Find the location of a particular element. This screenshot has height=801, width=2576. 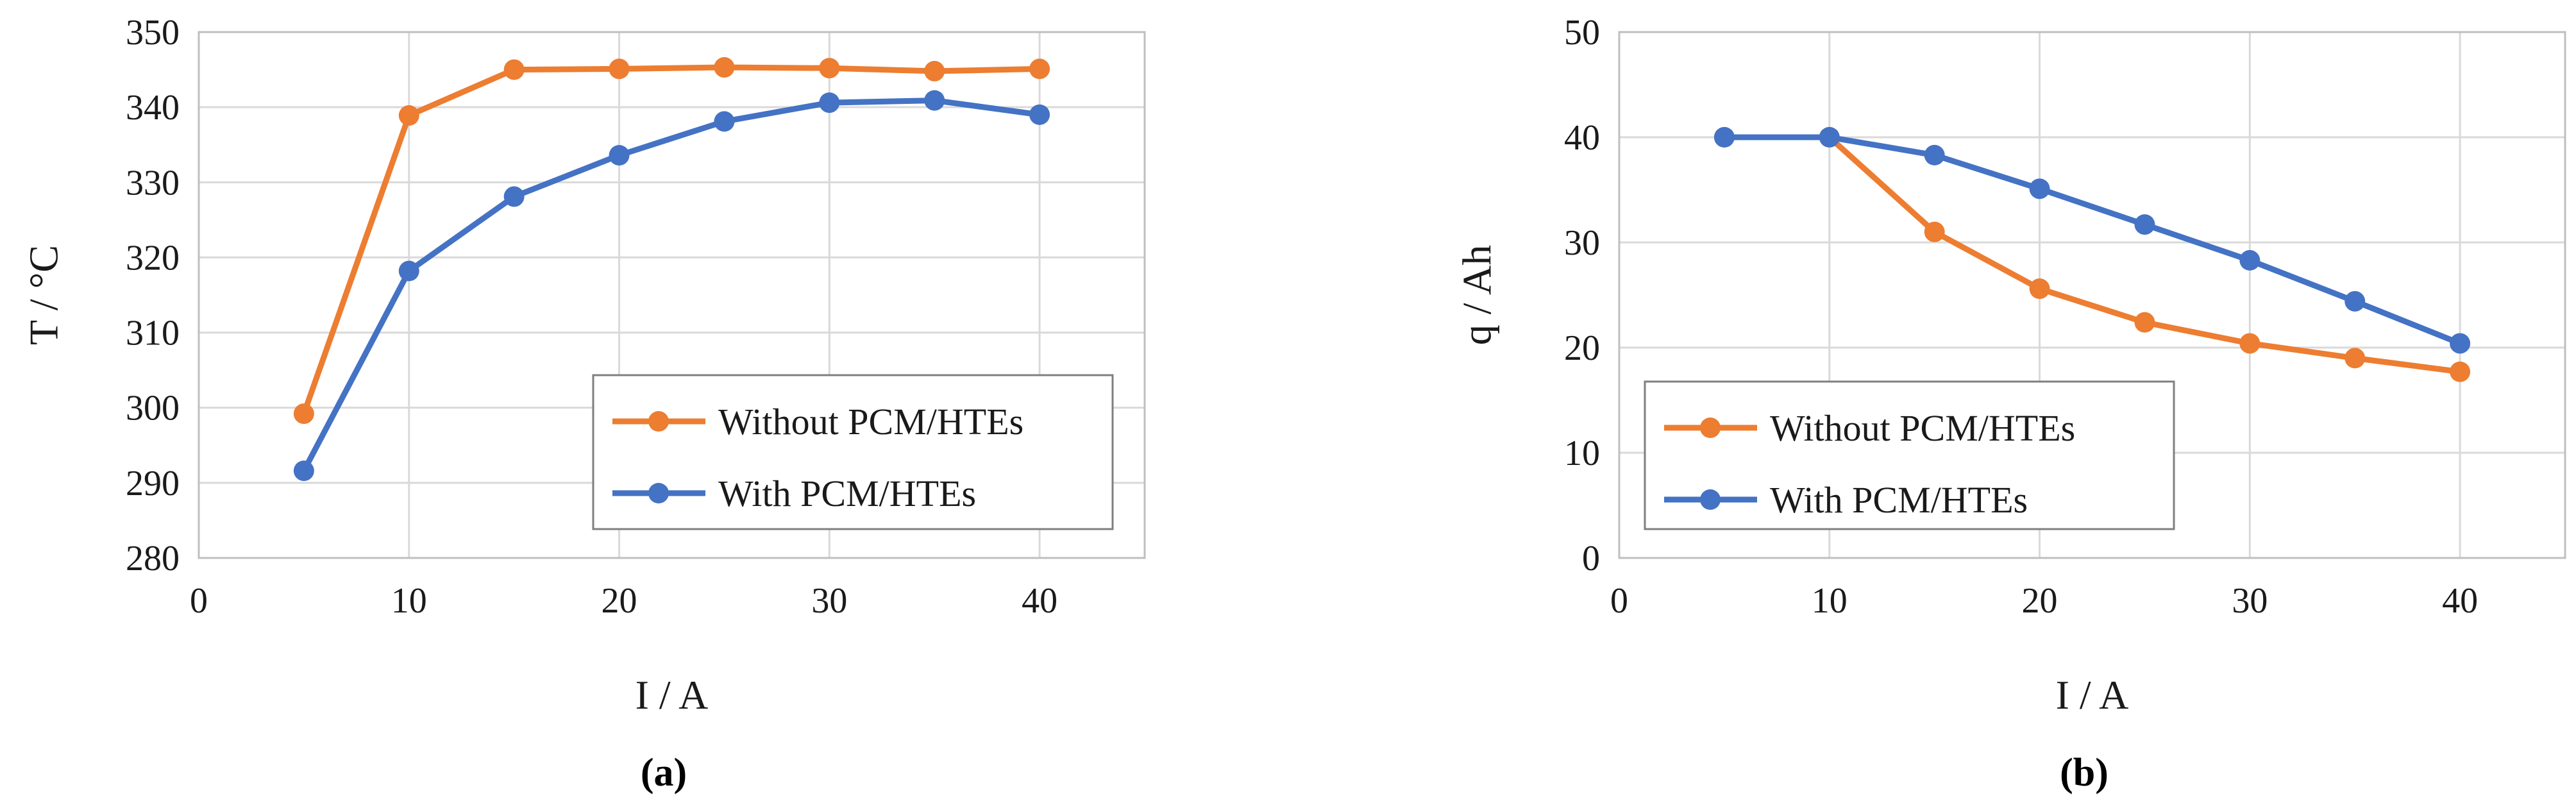

y-axis-label: q / Ah is located at coordinates (1477, 295).